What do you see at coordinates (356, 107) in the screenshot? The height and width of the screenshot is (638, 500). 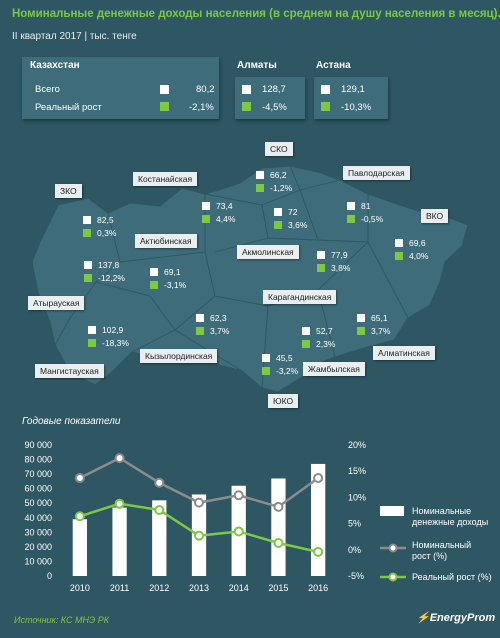 I see `astana-real-value: -10,3%` at bounding box center [356, 107].